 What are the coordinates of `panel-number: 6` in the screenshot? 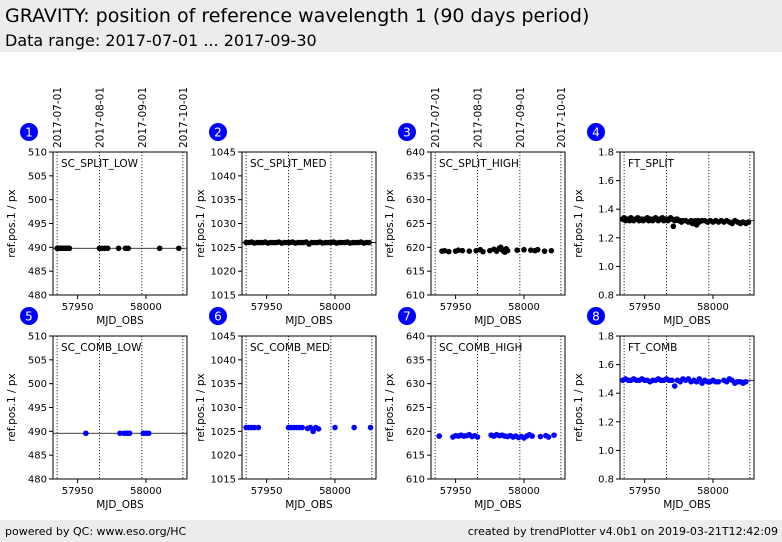 It's located at (218, 317).